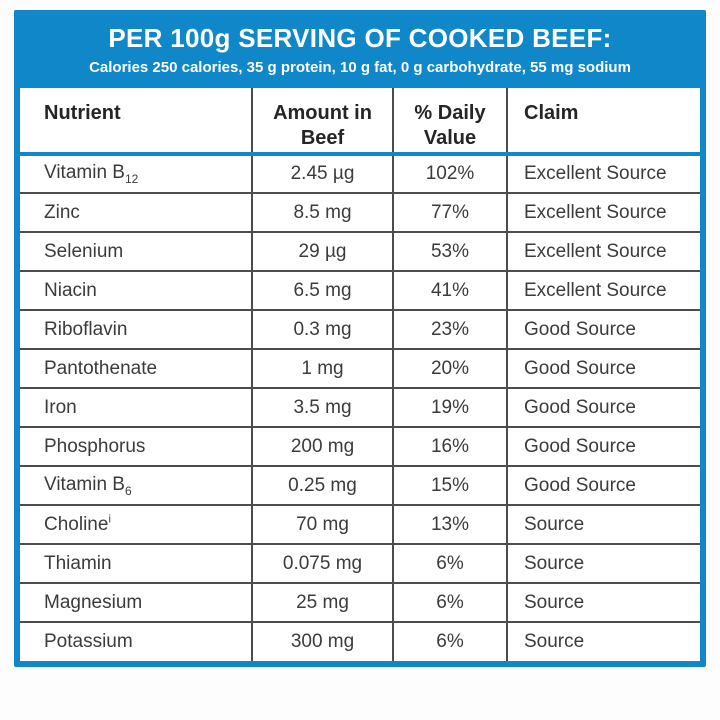 The width and height of the screenshot is (720, 720). What do you see at coordinates (77, 524) in the screenshot?
I see `nutrient-name: Cholinei` at bounding box center [77, 524].